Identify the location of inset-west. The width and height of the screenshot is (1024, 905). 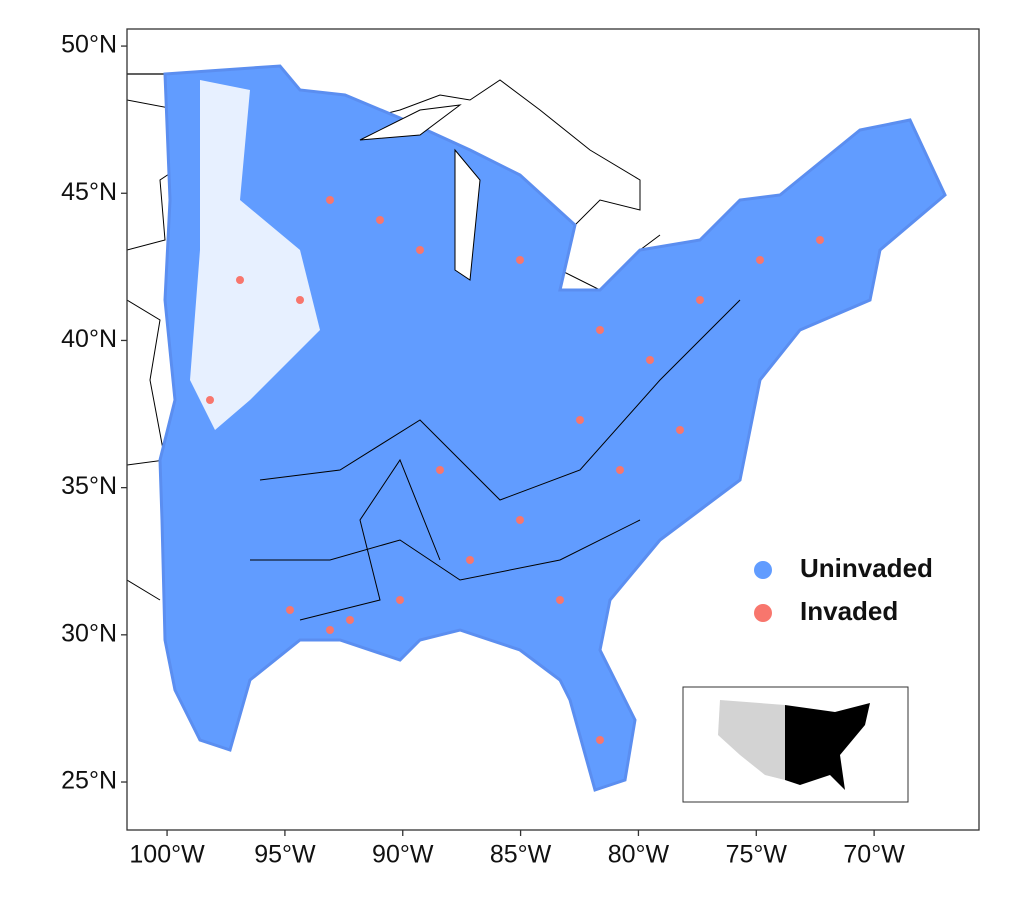
(751, 740).